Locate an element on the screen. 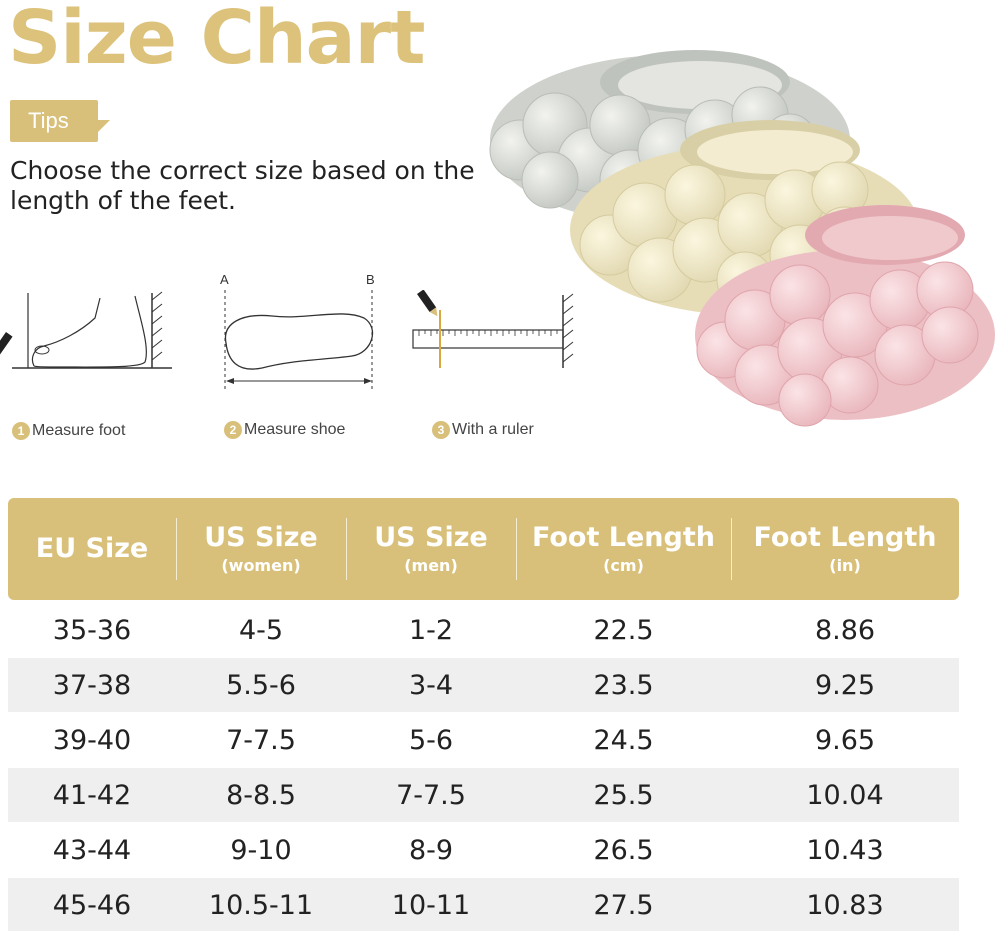  header-foot-length-in: Foot Length (in) is located at coordinates (845, 549).